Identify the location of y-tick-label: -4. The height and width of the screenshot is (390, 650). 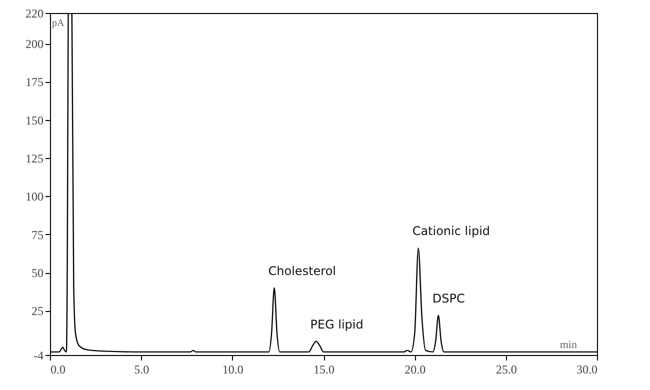
(39, 355).